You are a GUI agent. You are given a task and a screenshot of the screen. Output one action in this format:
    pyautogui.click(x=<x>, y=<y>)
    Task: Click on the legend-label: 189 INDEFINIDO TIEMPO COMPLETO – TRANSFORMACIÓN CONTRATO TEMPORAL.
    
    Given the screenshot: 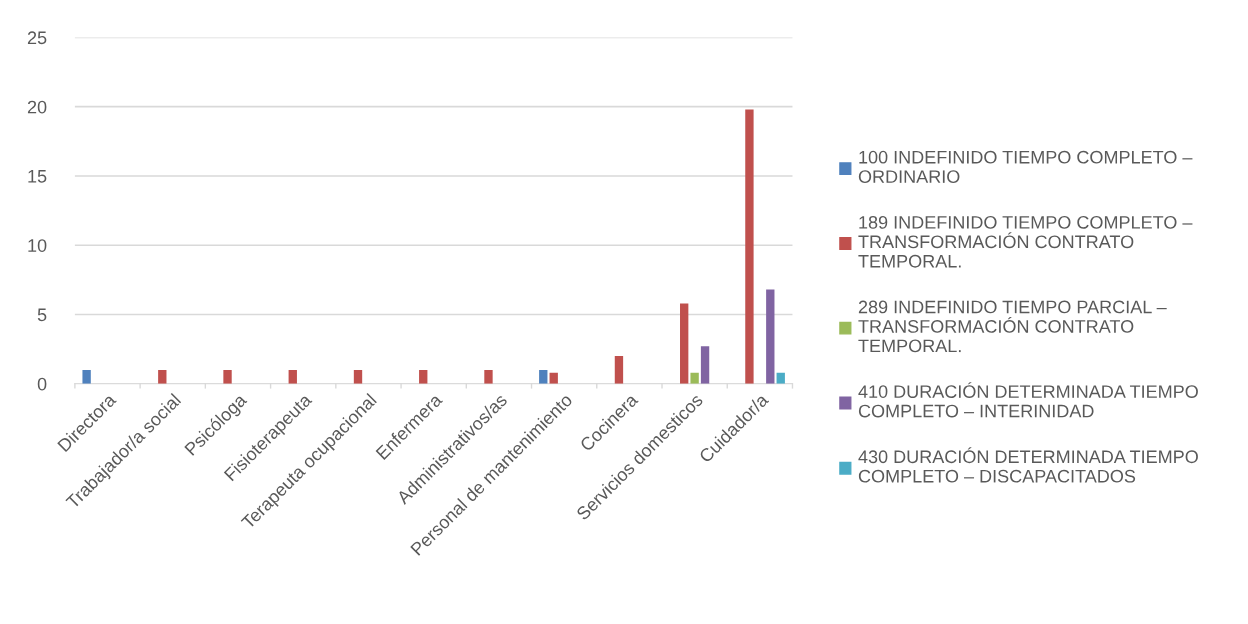 What is the action you would take?
    pyautogui.click(x=1025, y=241)
    